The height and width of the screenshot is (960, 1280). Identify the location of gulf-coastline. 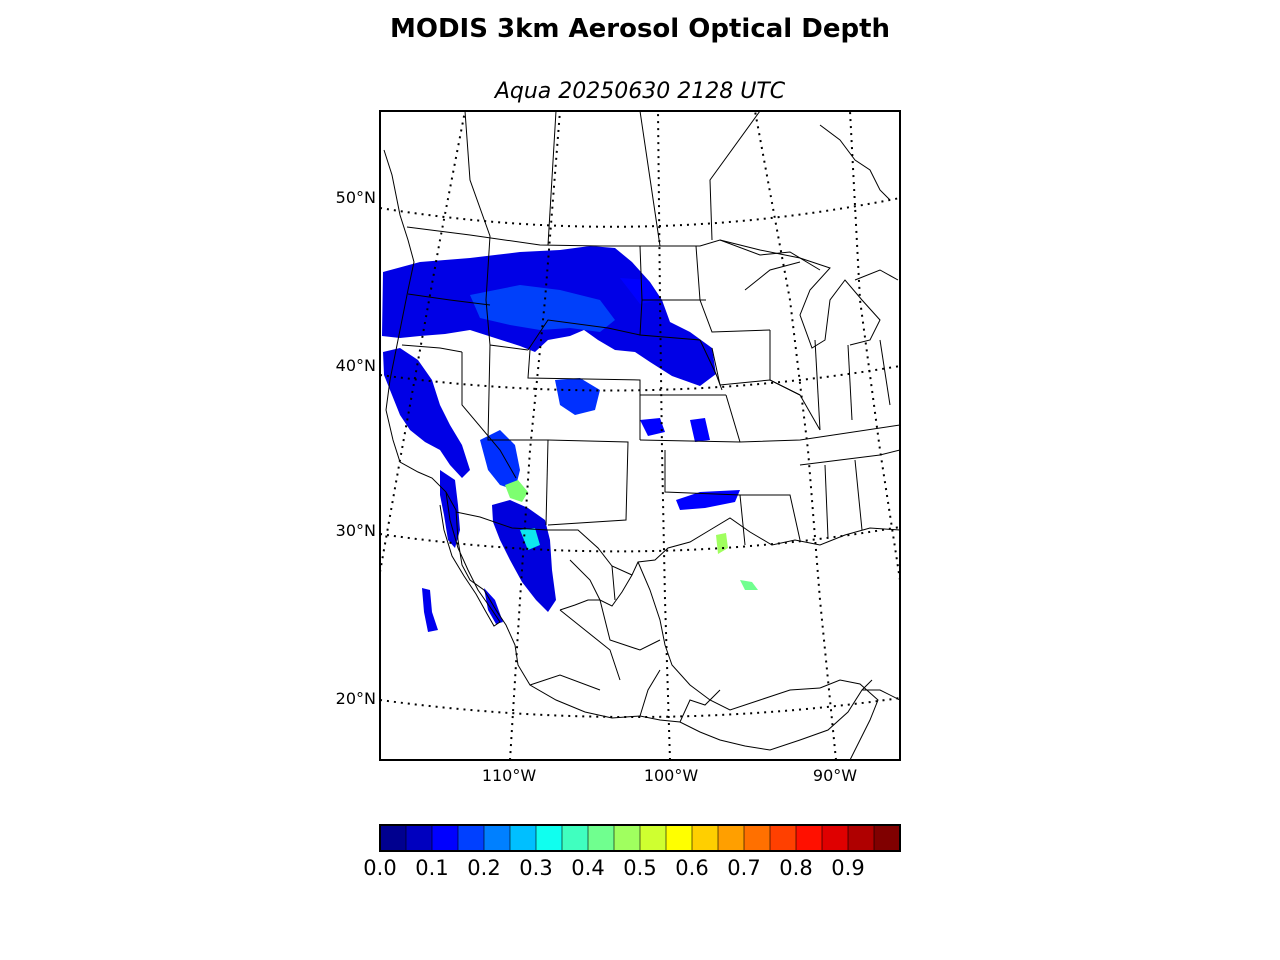
(729, 564).